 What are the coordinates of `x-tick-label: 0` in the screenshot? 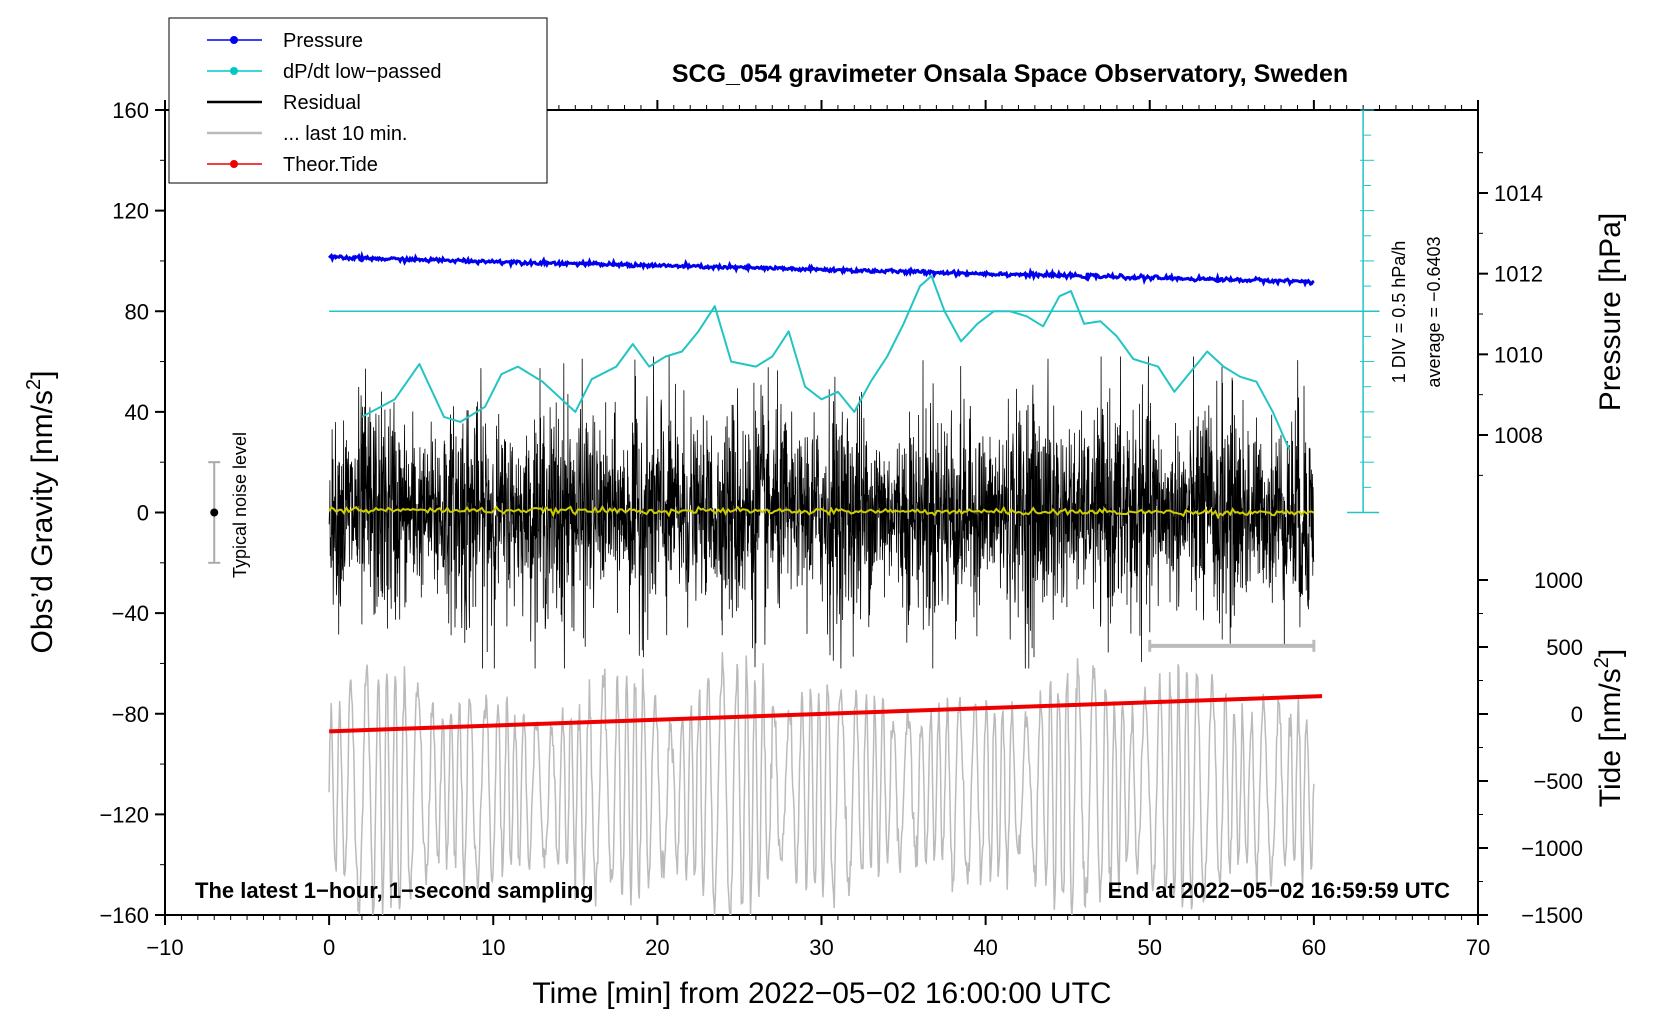 It's located at (329, 947).